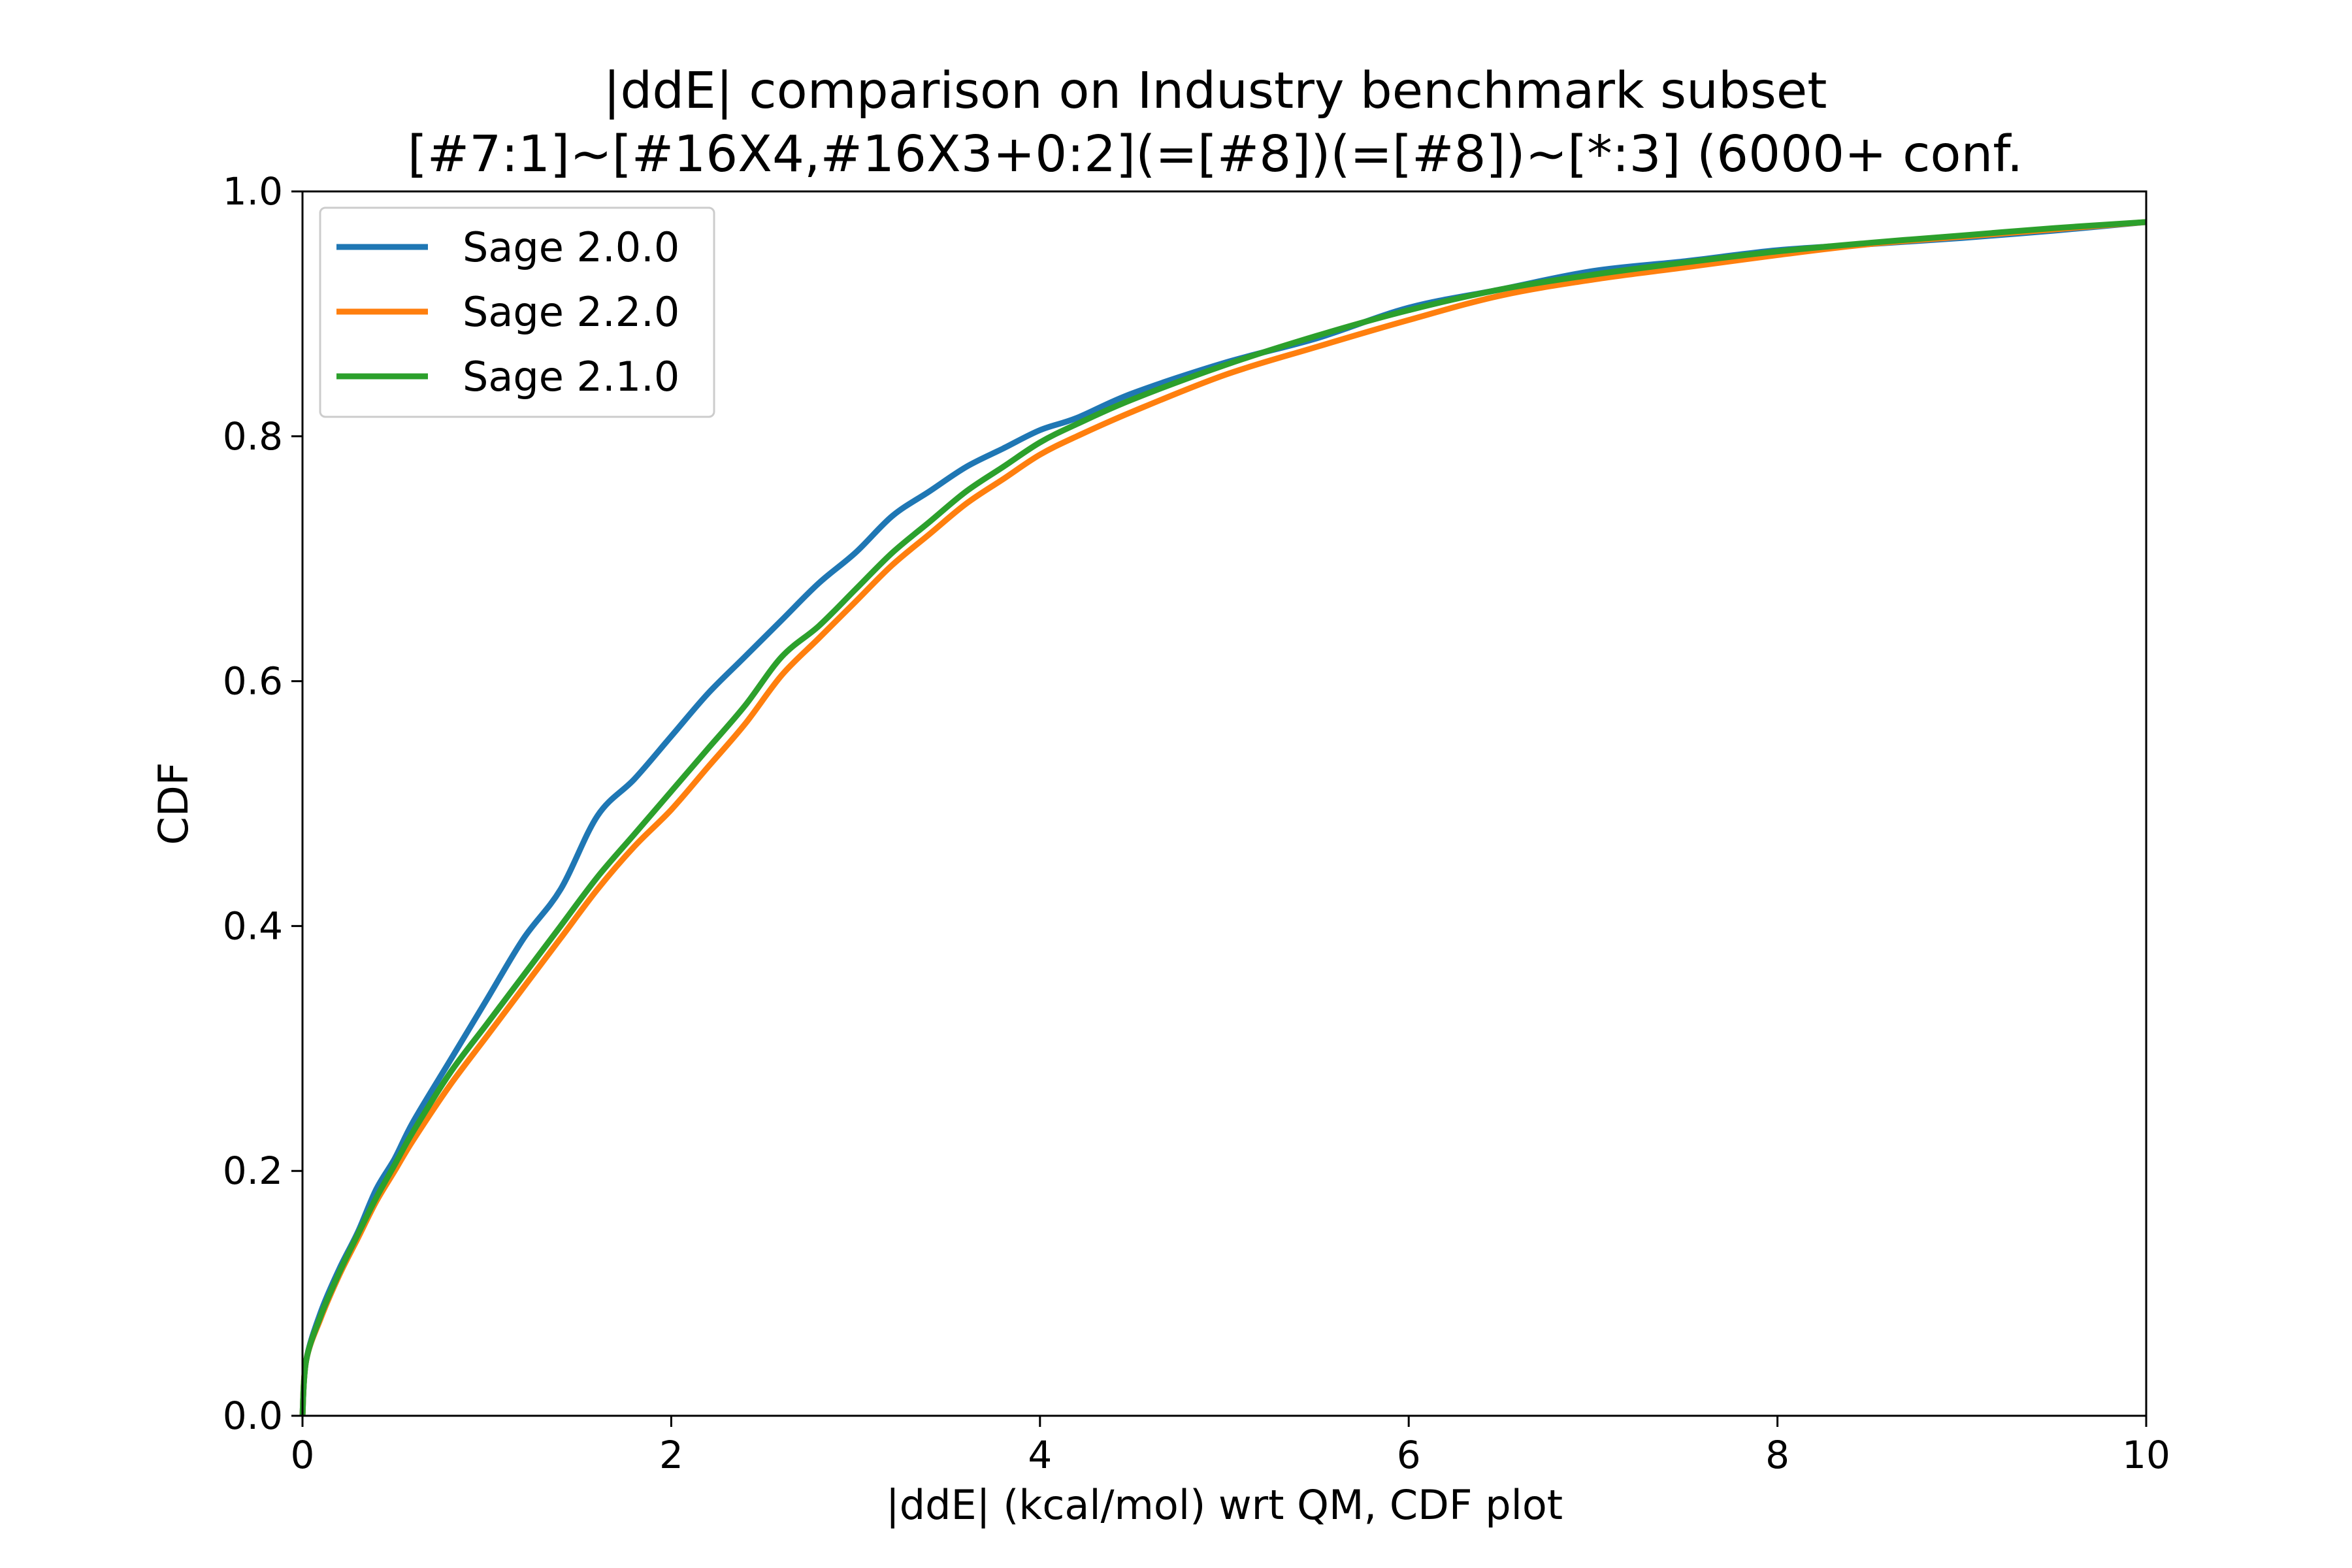 The height and width of the screenshot is (1568, 2352). I want to click on legend: Sage 2.0.0 Sage 2.2.0 Sage 2.1.0, so click(517, 312).